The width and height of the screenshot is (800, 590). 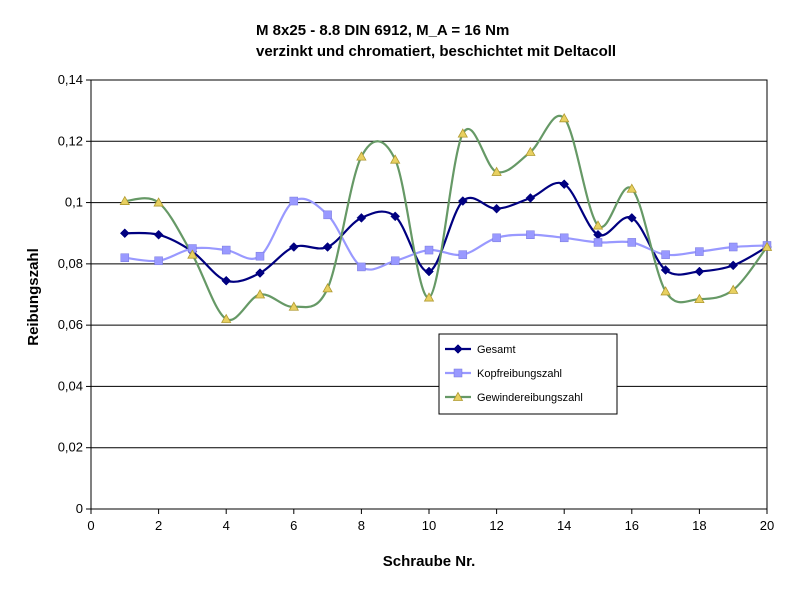 I want to click on y-tick-label: 0,1, so click(x=74, y=202).